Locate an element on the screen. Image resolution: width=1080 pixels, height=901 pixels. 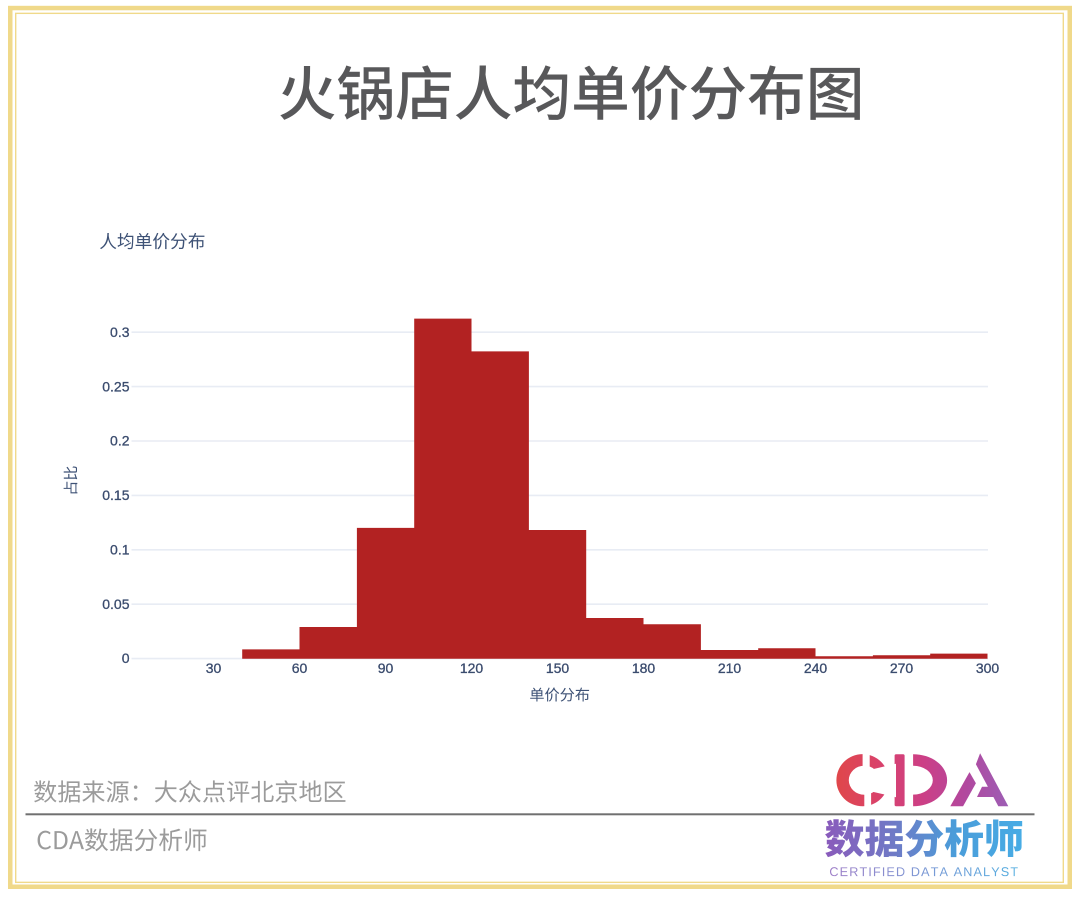
svg-text: 300 is located at coordinates (988, 668).